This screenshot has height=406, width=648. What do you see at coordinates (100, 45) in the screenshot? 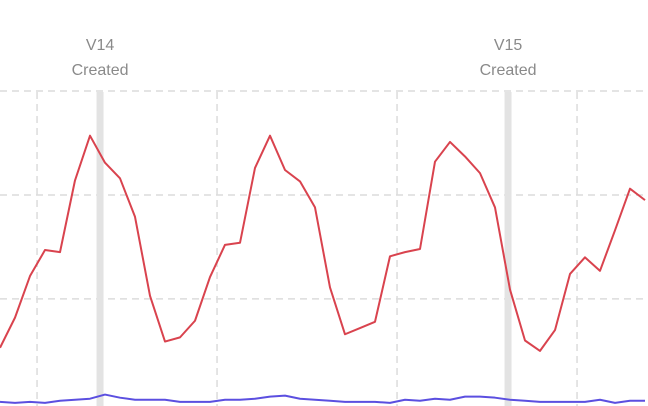
I see `annotation-label: V14` at bounding box center [100, 45].